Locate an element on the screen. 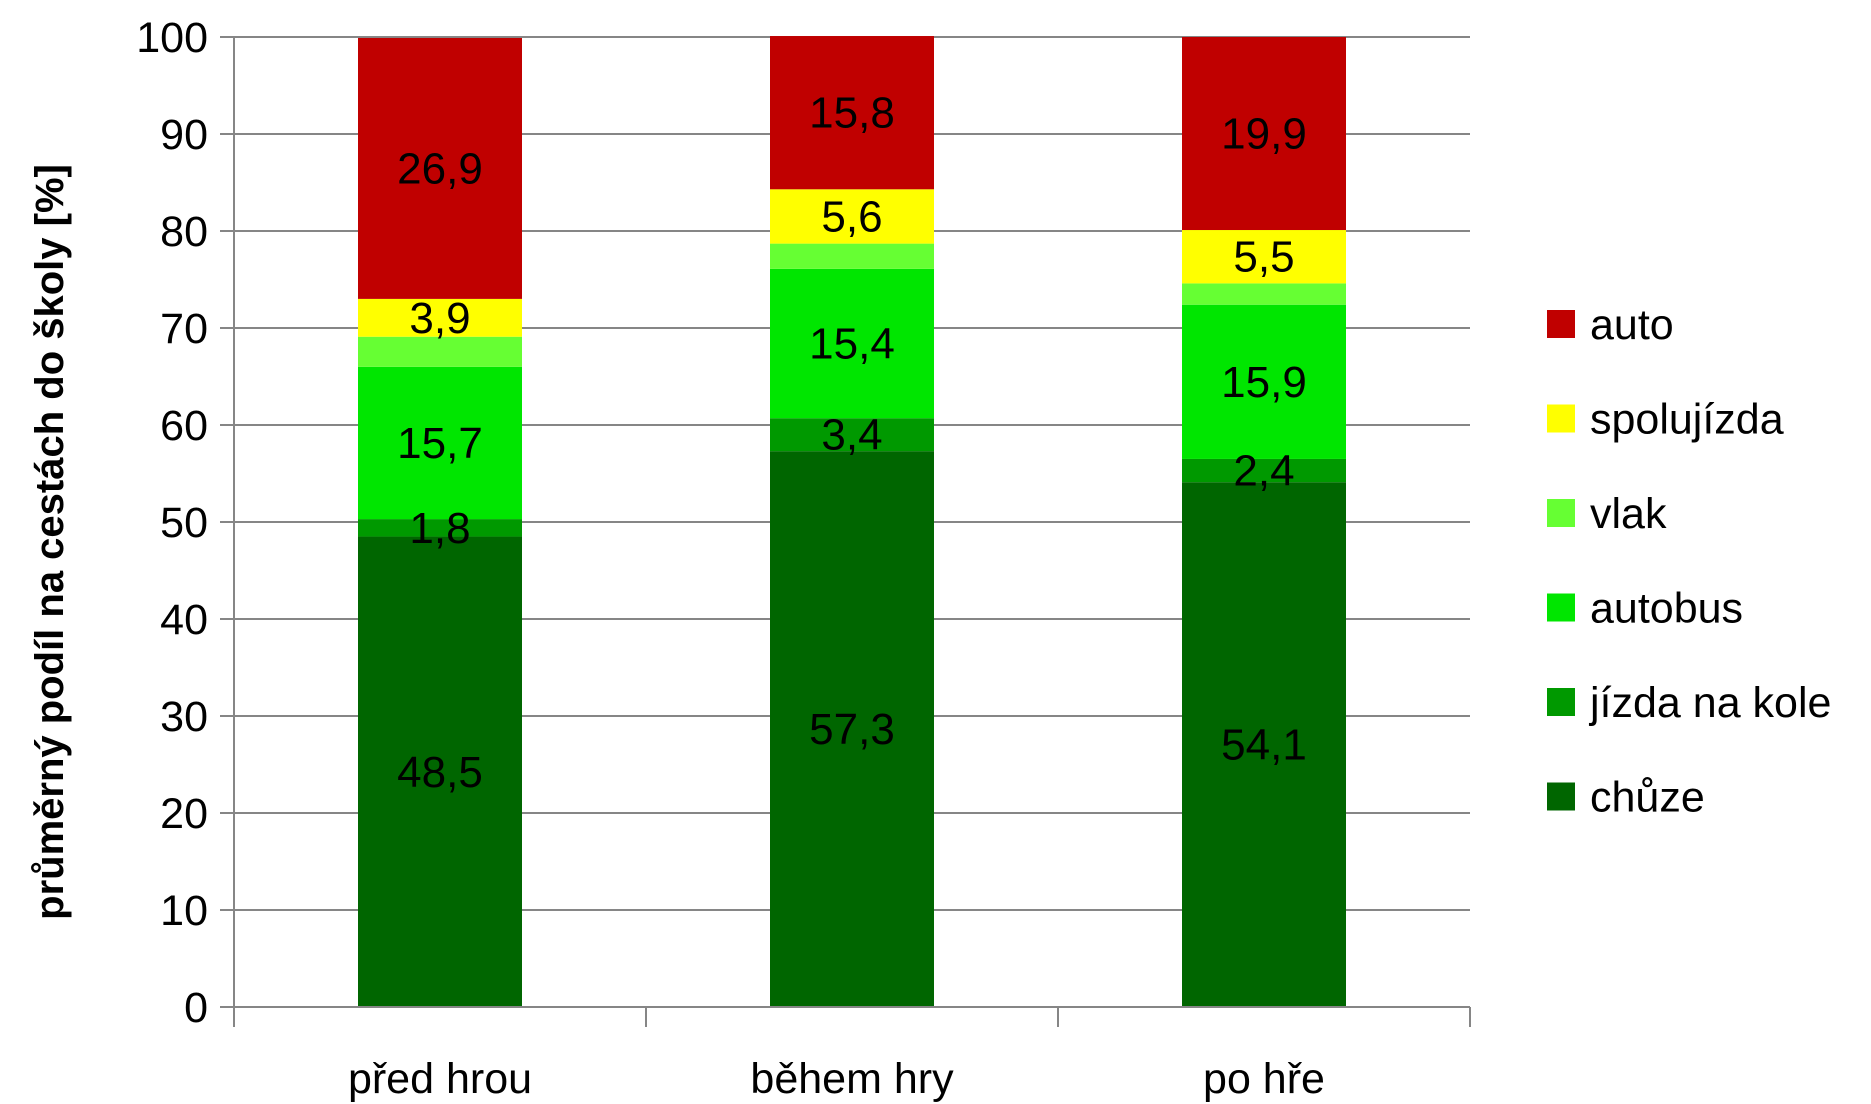 The image size is (1871, 1104). y-tick-label: 100 is located at coordinates (172, 38).